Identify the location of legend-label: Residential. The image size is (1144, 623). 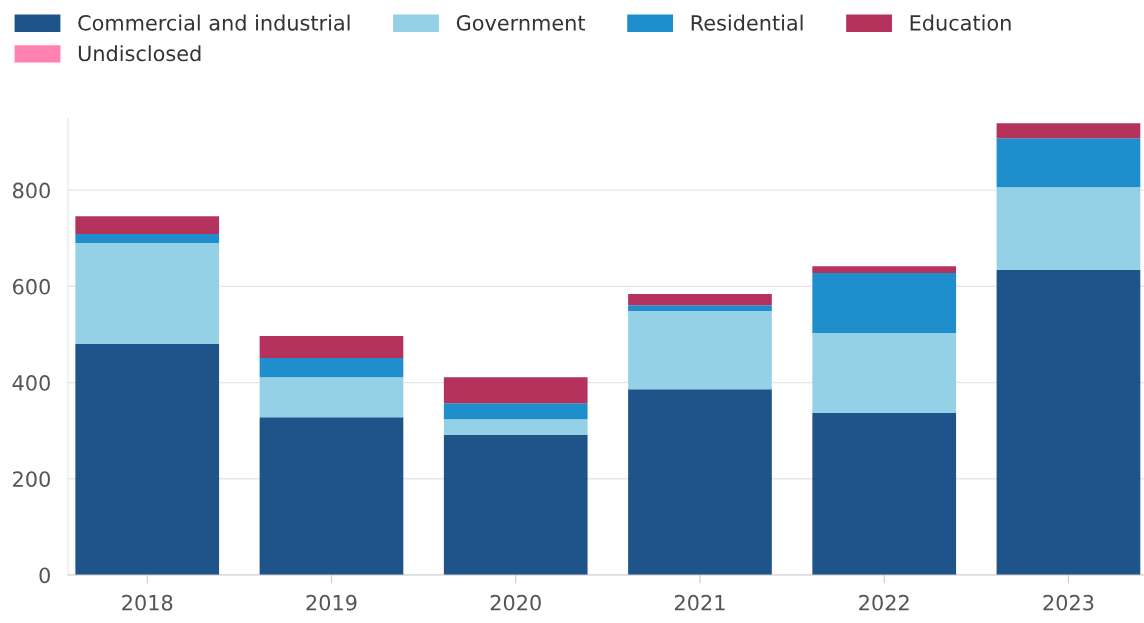
(747, 22).